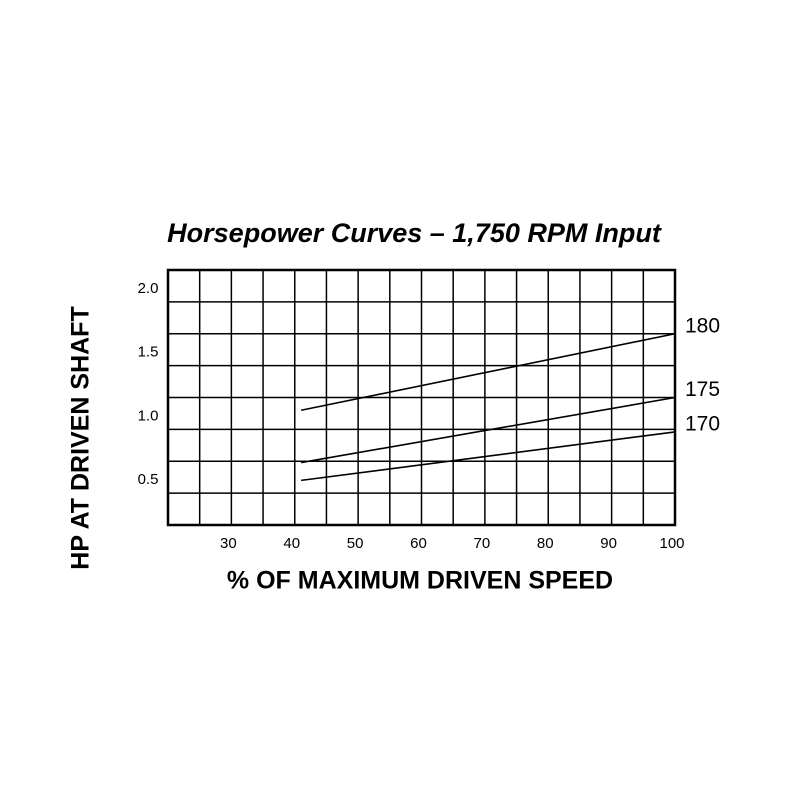  I want to click on x-tick-label: 60, so click(418, 543).